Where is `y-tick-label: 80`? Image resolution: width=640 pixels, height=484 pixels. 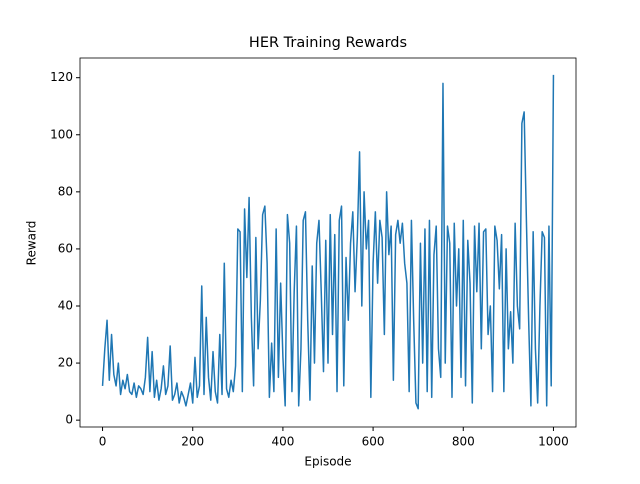
y-tick-label: 80 is located at coordinates (65, 191).